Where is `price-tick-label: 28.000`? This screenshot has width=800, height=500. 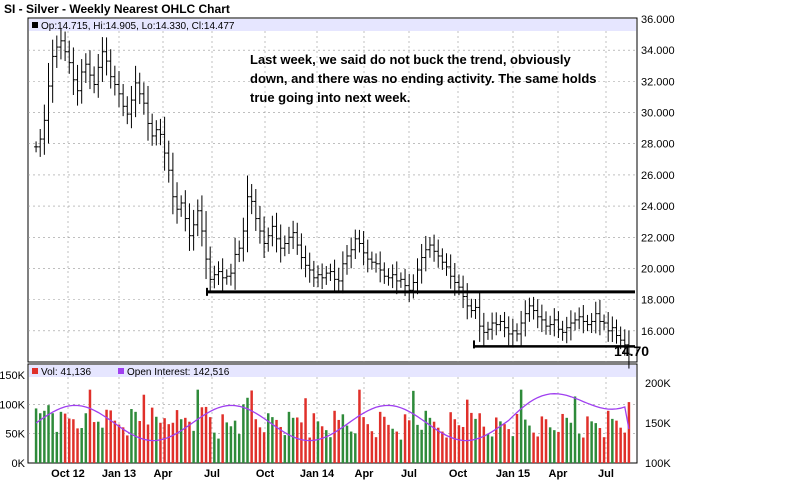
price-tick-label: 28.000 is located at coordinates (658, 145).